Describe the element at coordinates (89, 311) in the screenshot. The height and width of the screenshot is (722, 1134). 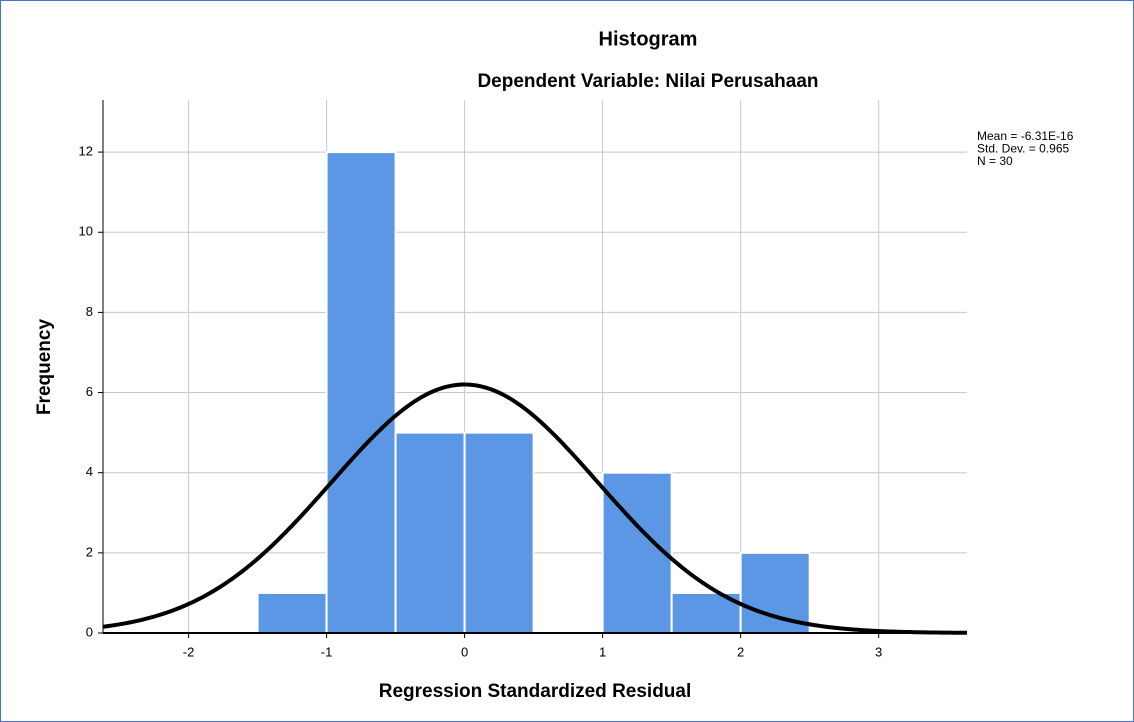
I see `y-tick-label: 8` at that location.